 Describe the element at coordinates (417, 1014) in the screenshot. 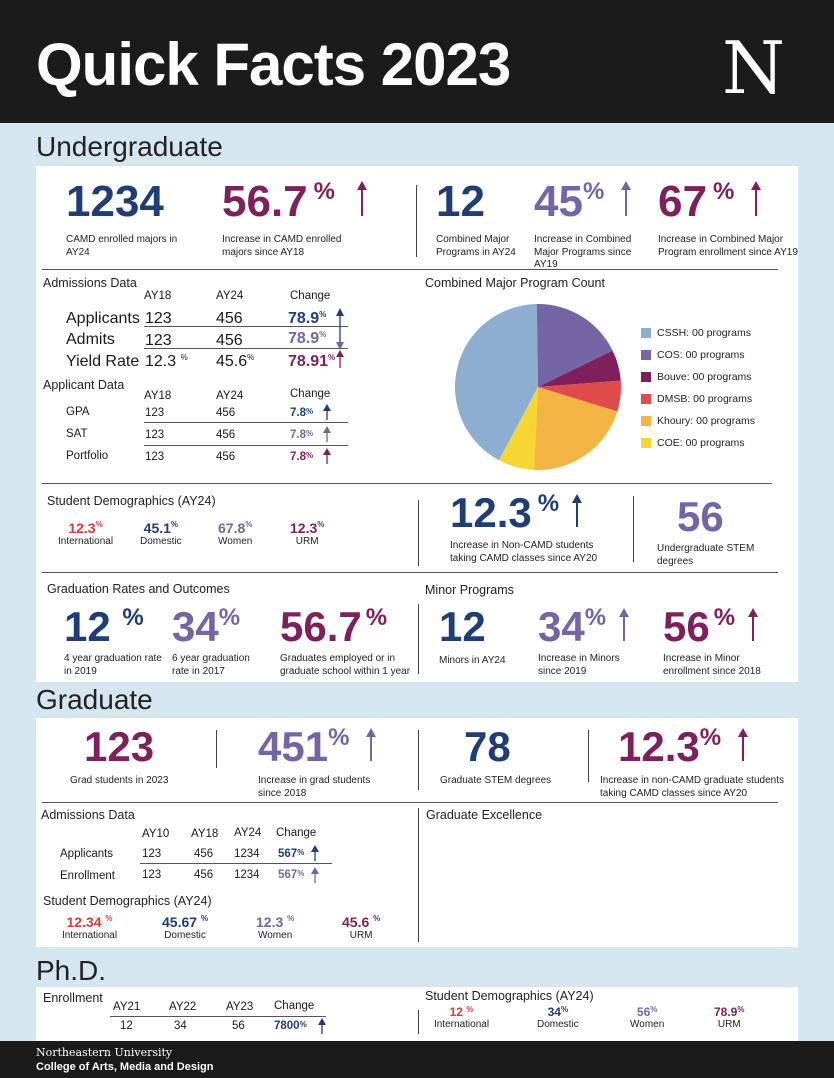

I see `phd-card` at that location.